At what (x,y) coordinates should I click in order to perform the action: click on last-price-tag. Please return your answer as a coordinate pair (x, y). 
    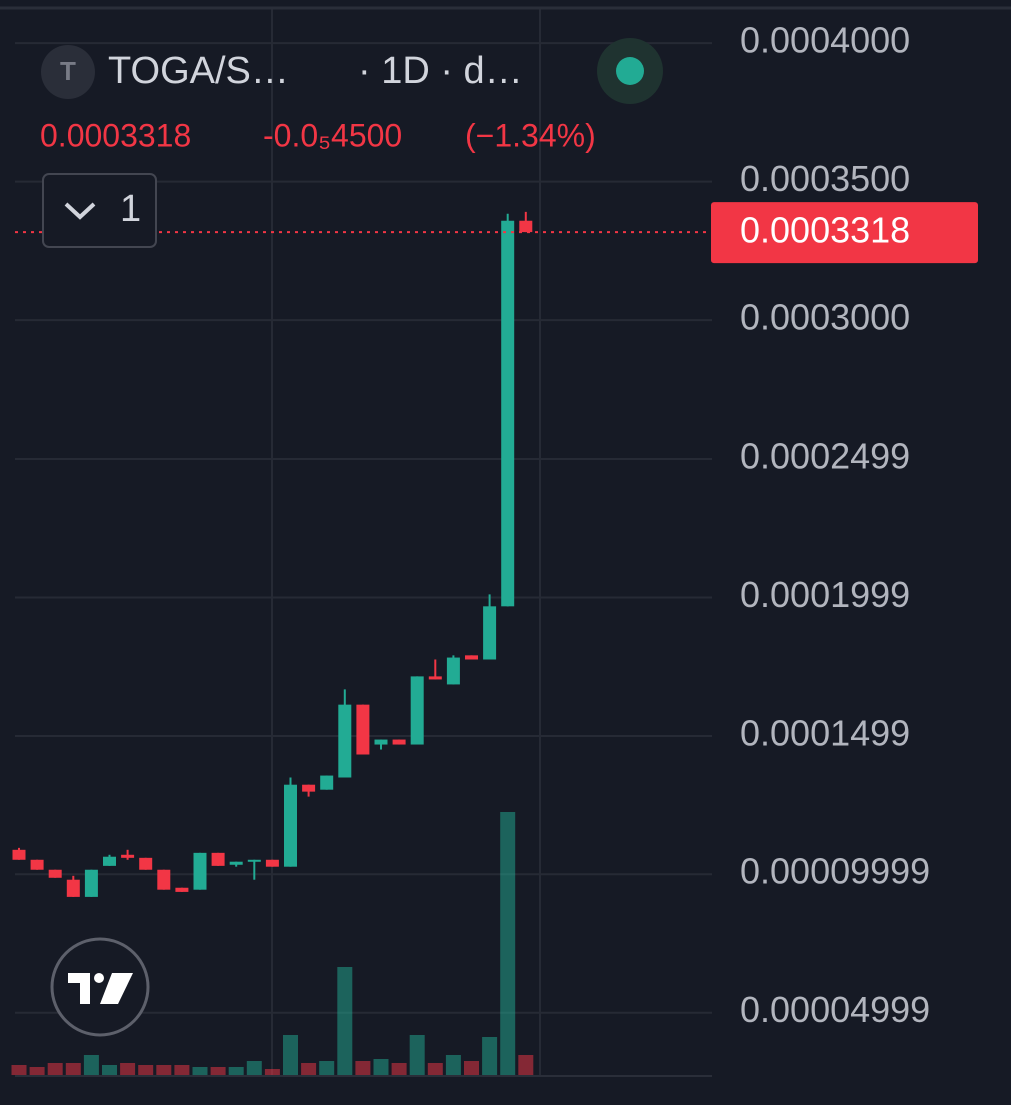
    Looking at the image, I should click on (844, 233).